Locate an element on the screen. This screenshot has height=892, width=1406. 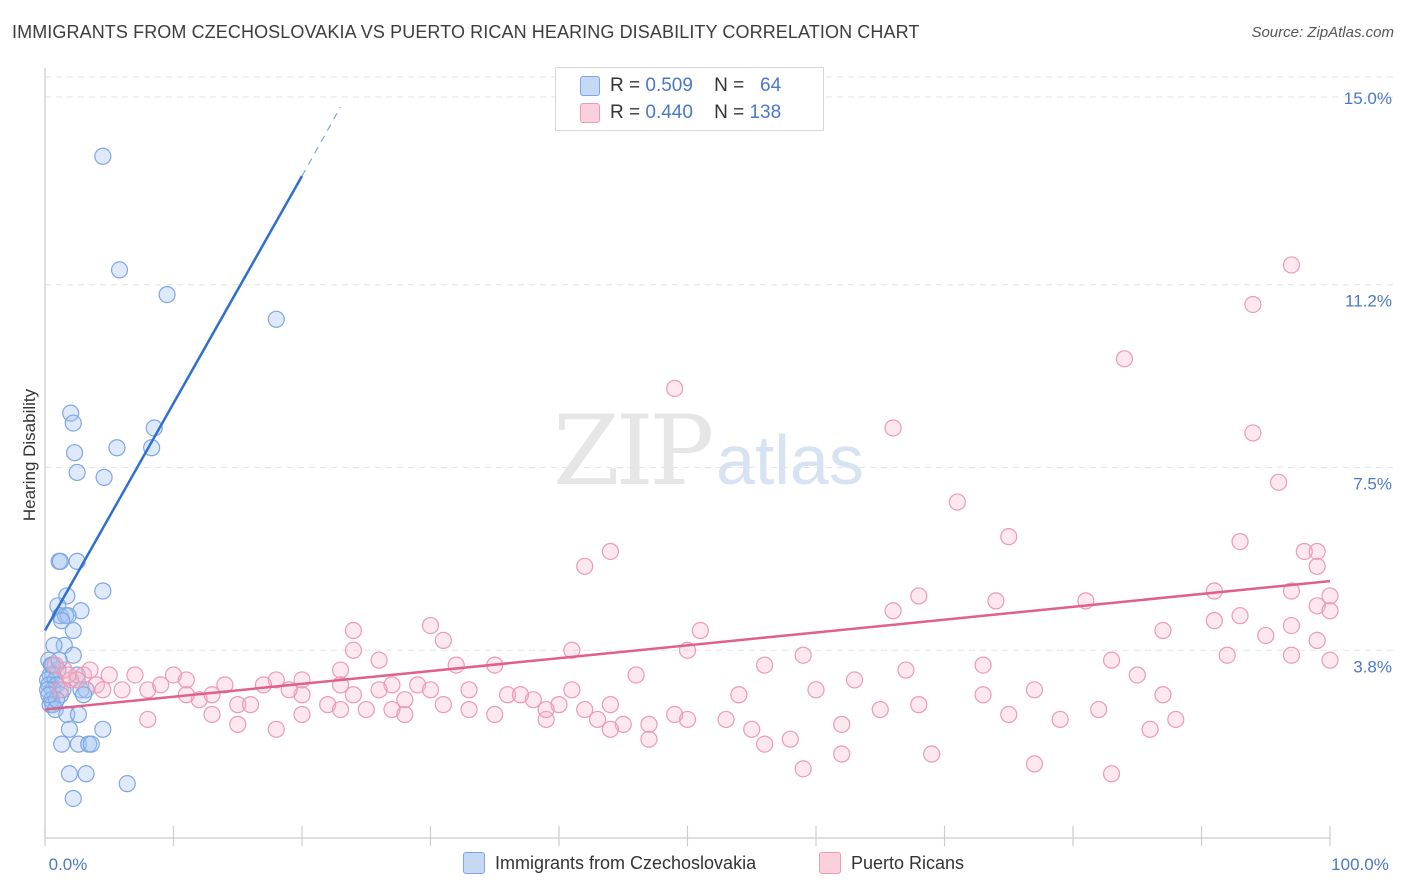
series-legend-czechoslovakia: Immigrants from Czechoslovakia is located at coordinates (609, 863).